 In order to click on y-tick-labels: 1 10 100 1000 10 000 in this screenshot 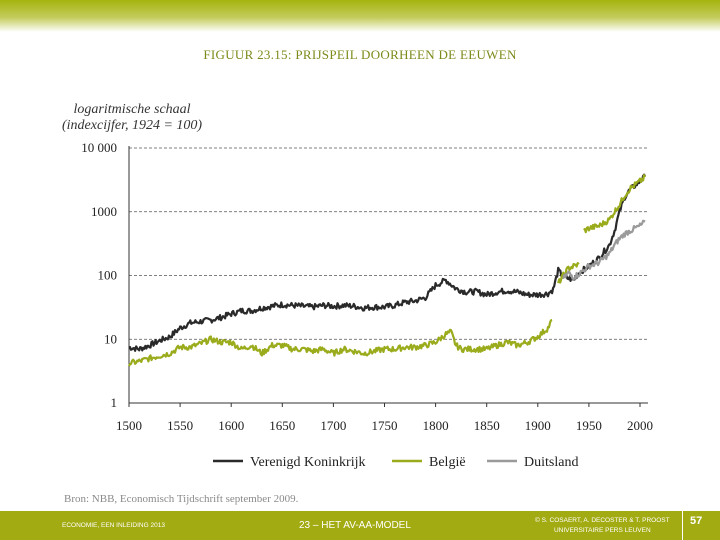, I will do `click(99, 275)`.